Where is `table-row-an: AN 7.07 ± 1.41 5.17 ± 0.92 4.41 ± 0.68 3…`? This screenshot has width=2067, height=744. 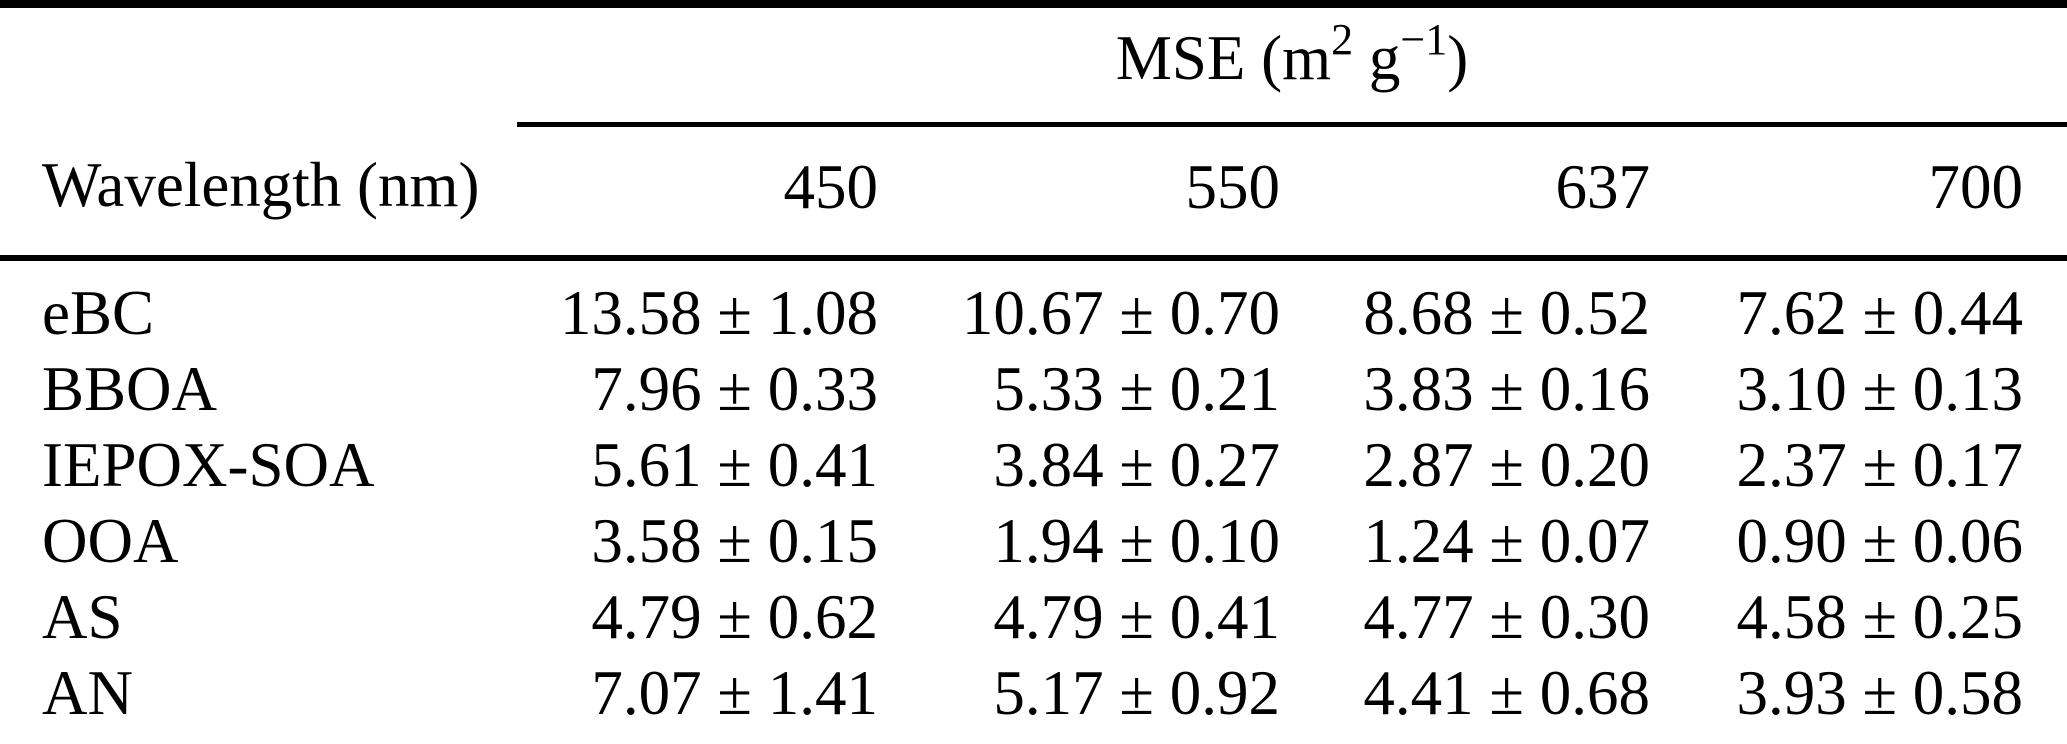
table-row-an: AN 7.07 ± 1.41 5.17 ± 0.92 4.41 ± 0.68 3… is located at coordinates (1033, 699).